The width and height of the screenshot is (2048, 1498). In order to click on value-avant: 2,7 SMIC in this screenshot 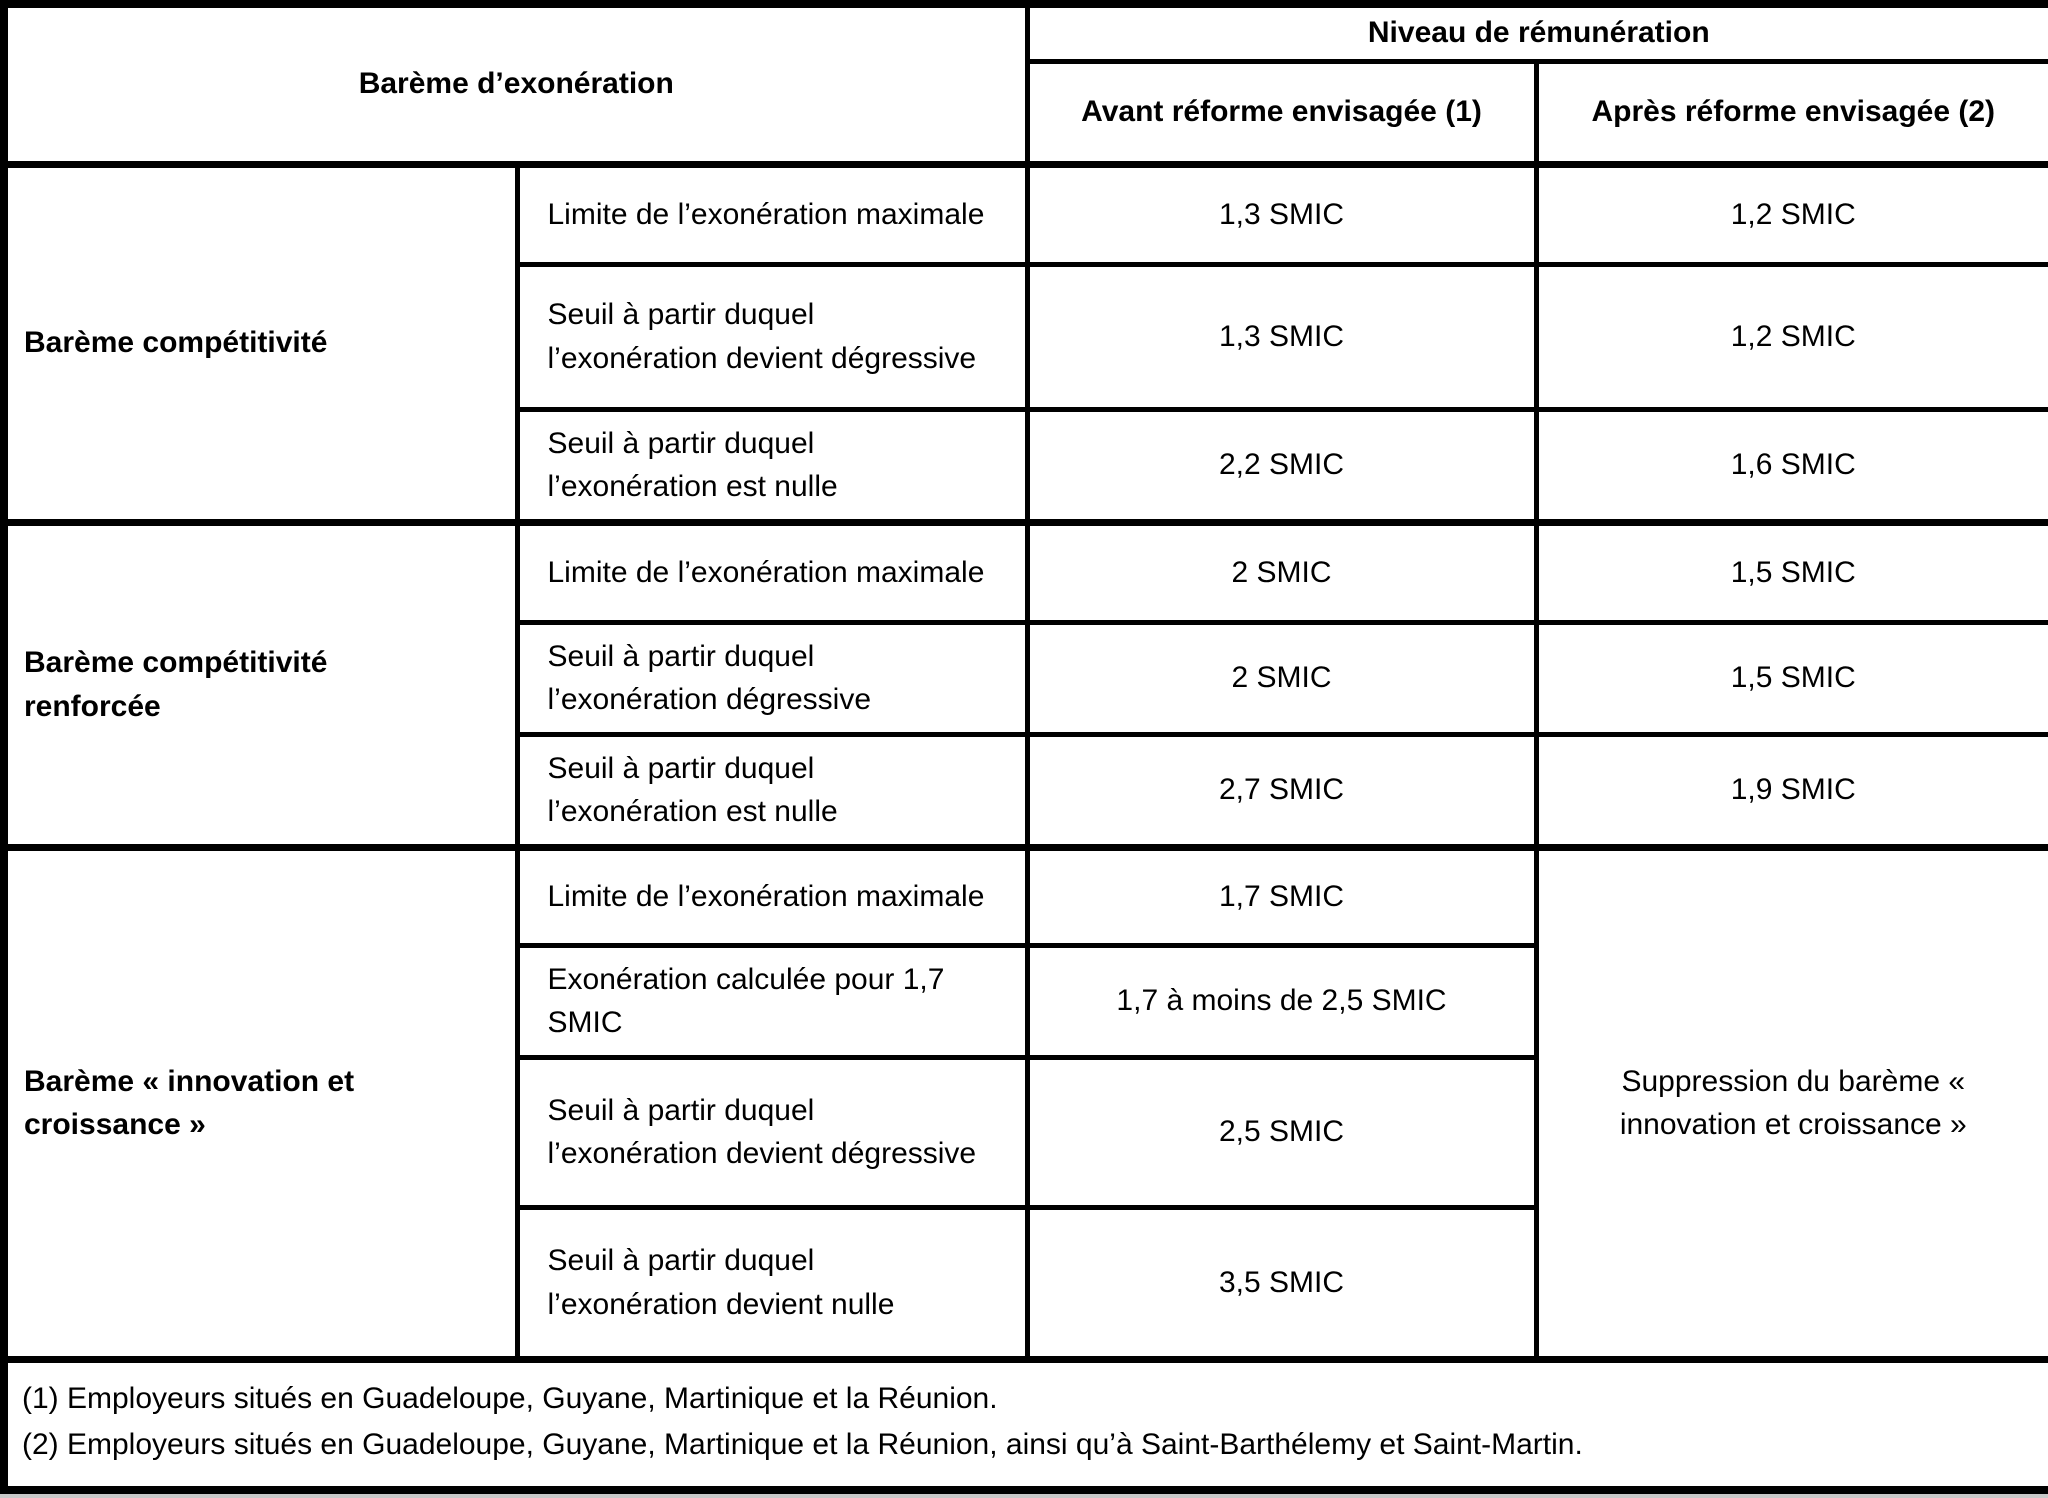, I will do `click(1281, 790)`.